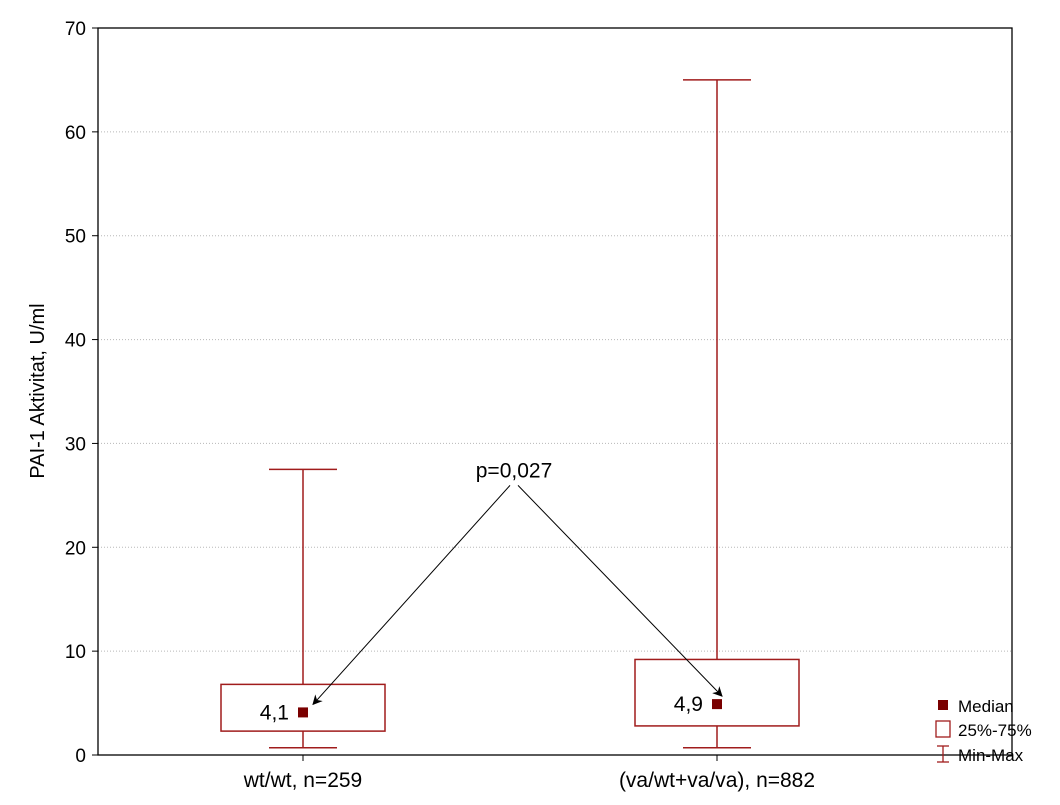 The height and width of the screenshot is (805, 1060). I want to click on y-tick-label: 20, so click(75, 548).